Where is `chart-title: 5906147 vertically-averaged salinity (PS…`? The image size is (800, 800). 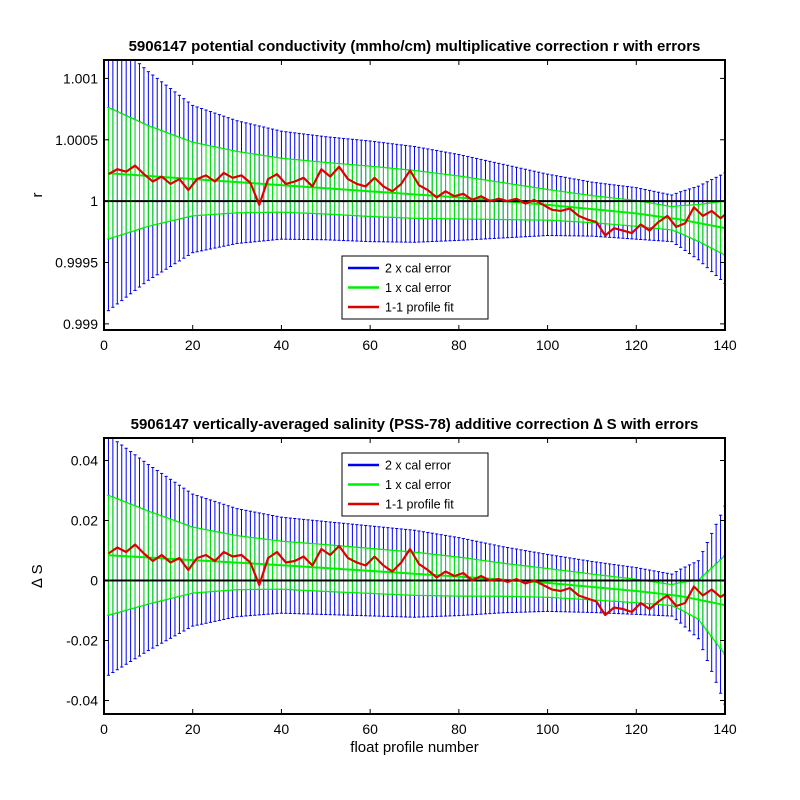
chart-title: 5906147 vertically-averaged salinity (PS… is located at coordinates (415, 424).